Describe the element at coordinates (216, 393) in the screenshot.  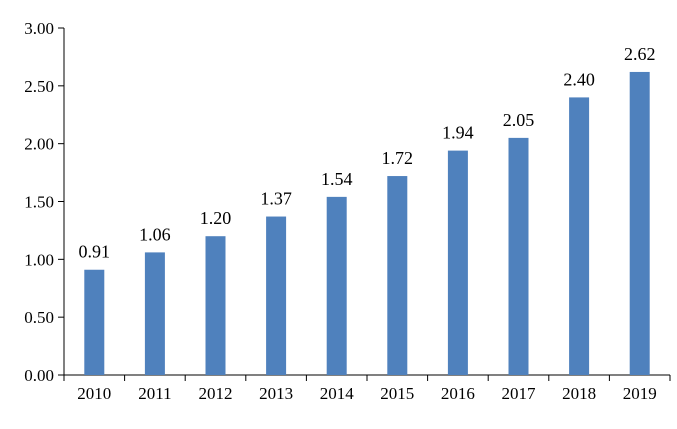
I see `x-tick-label: 2012` at that location.